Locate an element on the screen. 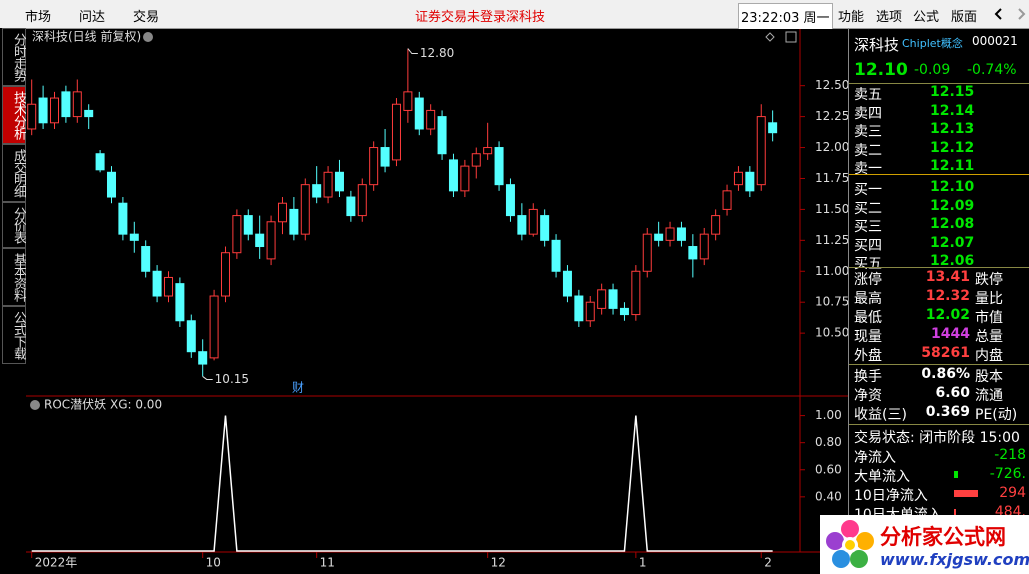 The image size is (1029, 574). flow-value: -726. is located at coordinates (1007, 474).